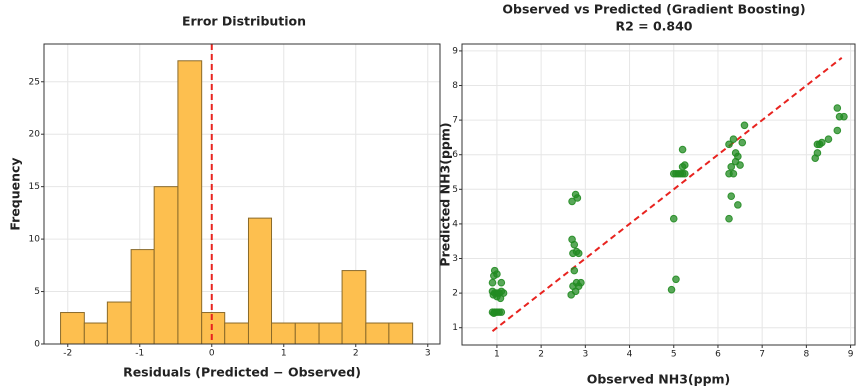 The width and height of the screenshot is (856, 392). What do you see at coordinates (455, 224) in the screenshot?
I see `y-tick-label: 4` at bounding box center [455, 224].